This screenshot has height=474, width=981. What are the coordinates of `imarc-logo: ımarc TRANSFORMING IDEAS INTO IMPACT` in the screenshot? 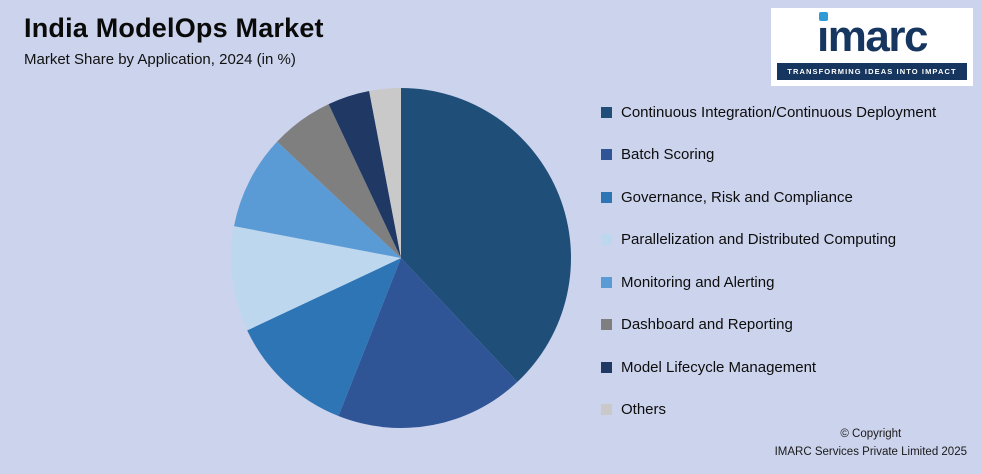 It's located at (872, 47).